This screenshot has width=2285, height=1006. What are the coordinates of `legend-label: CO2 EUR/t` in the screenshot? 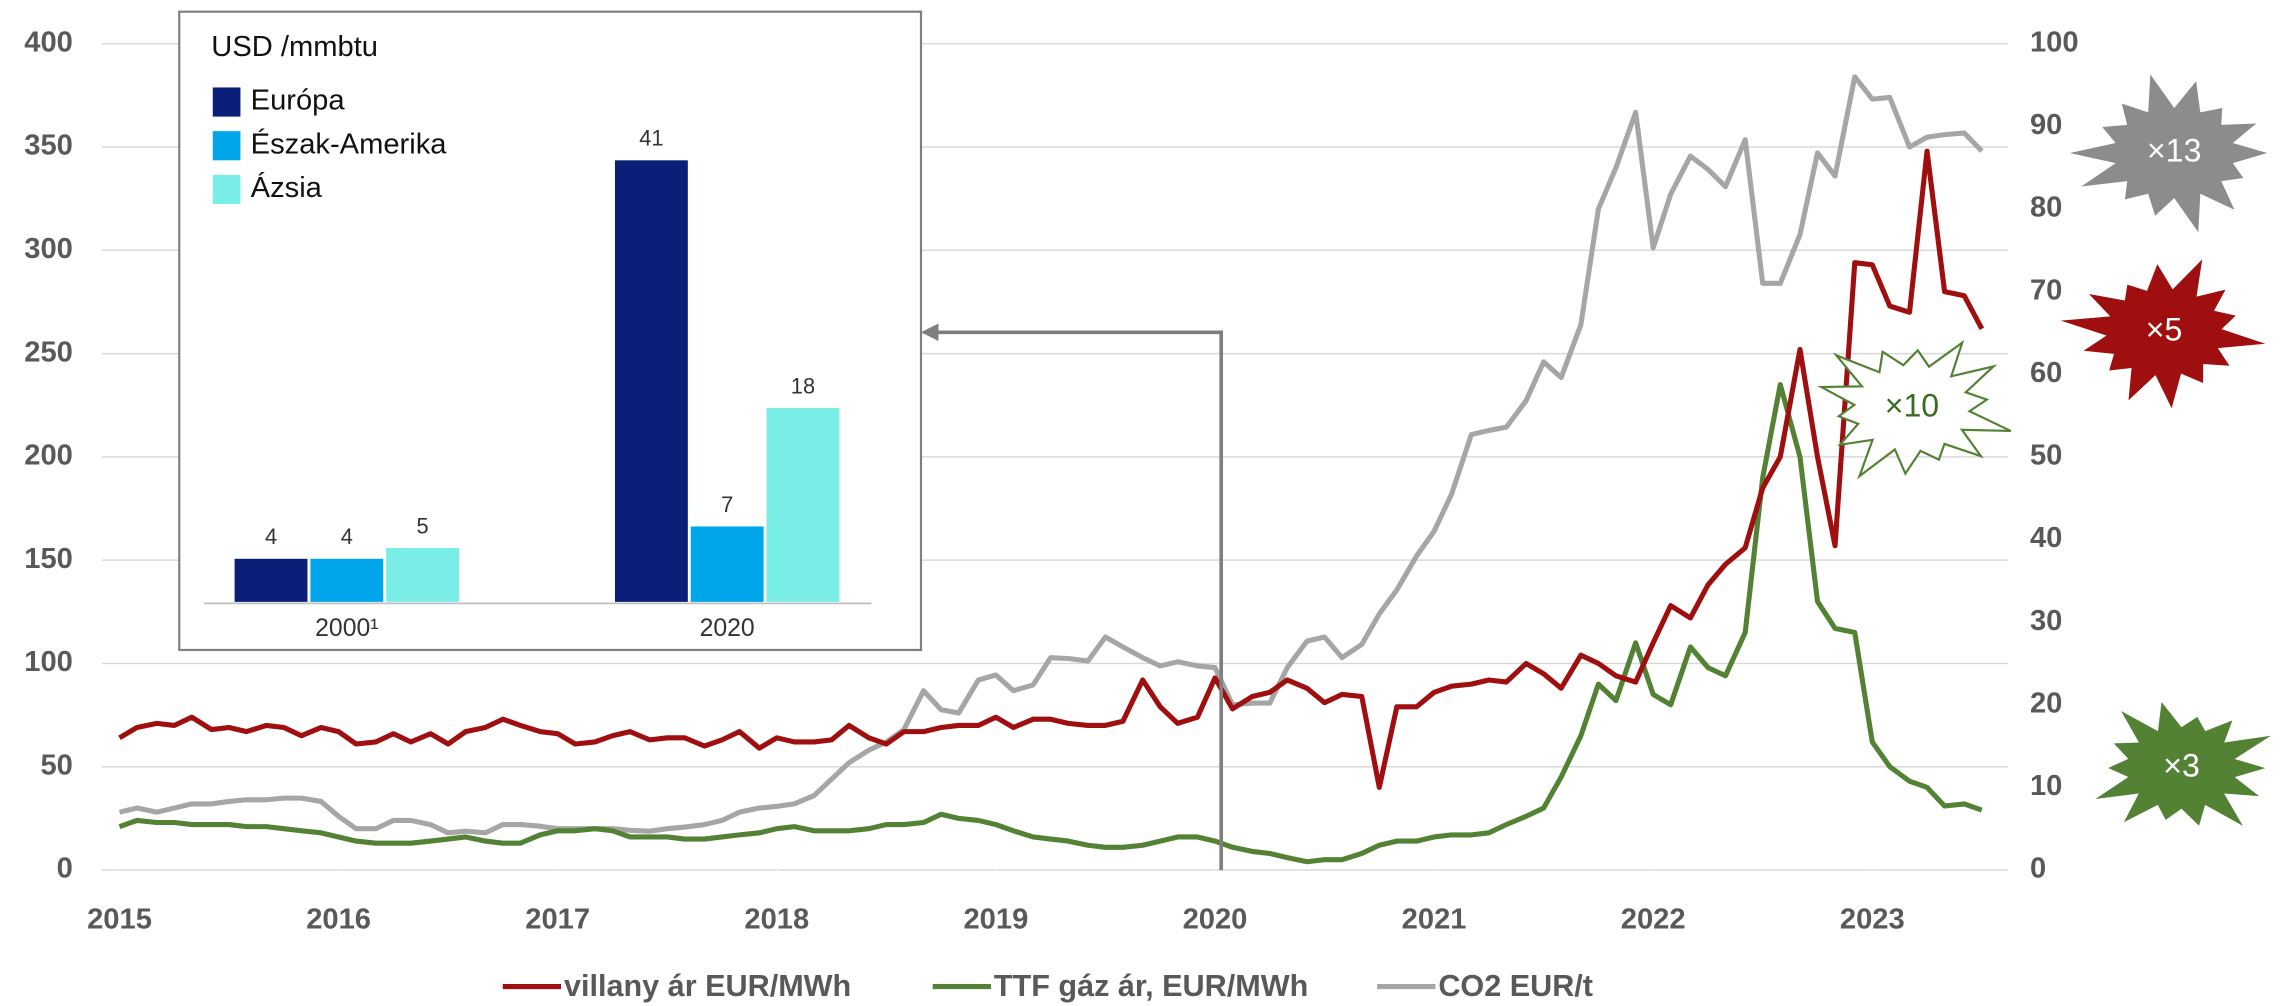 It's located at (1515, 986).